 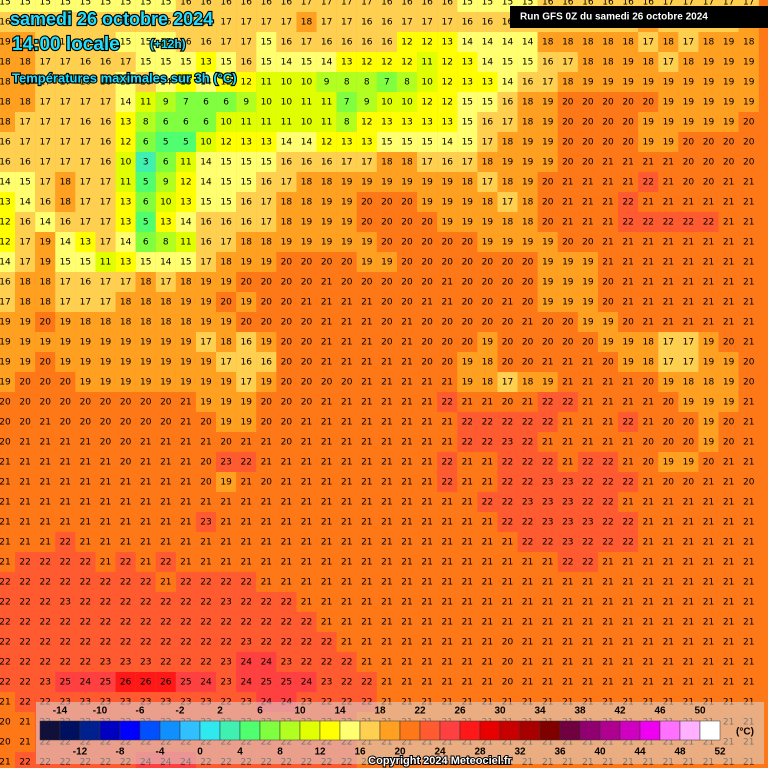 I want to click on temperature-value: 24, so click(x=86, y=683).